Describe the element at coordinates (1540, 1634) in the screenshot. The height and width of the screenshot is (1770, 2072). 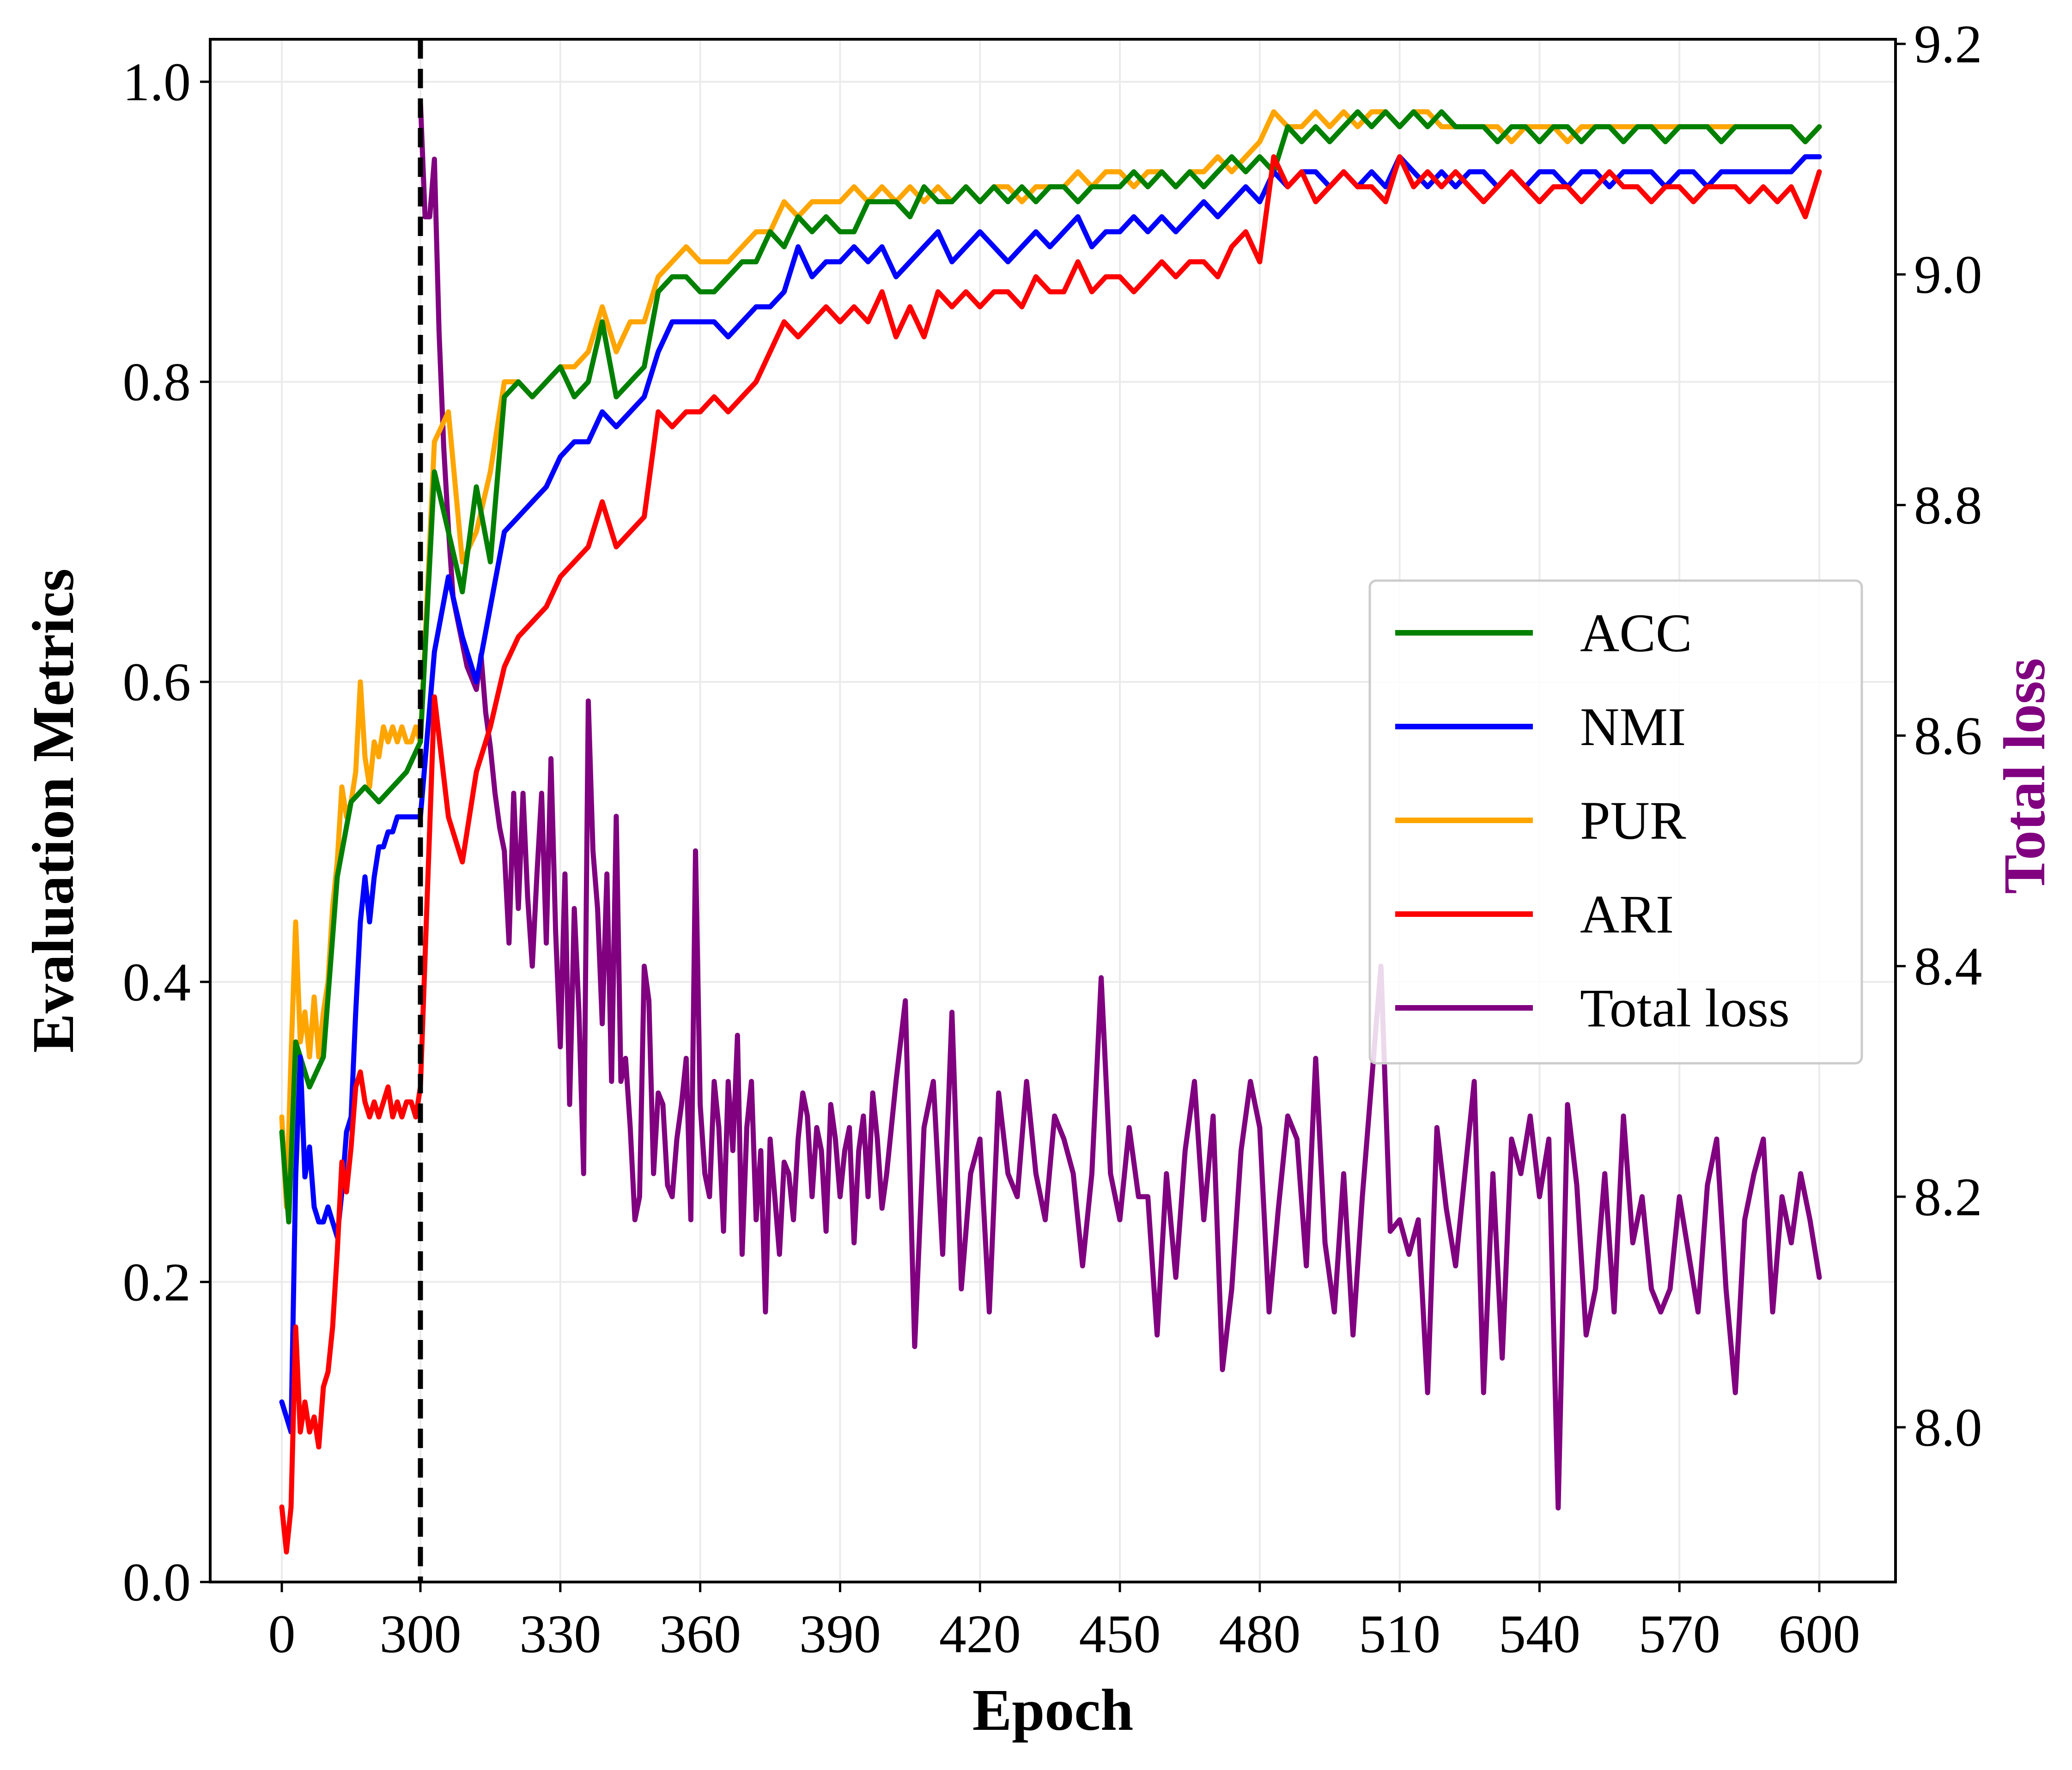
I see `x-tick-label: 540` at that location.